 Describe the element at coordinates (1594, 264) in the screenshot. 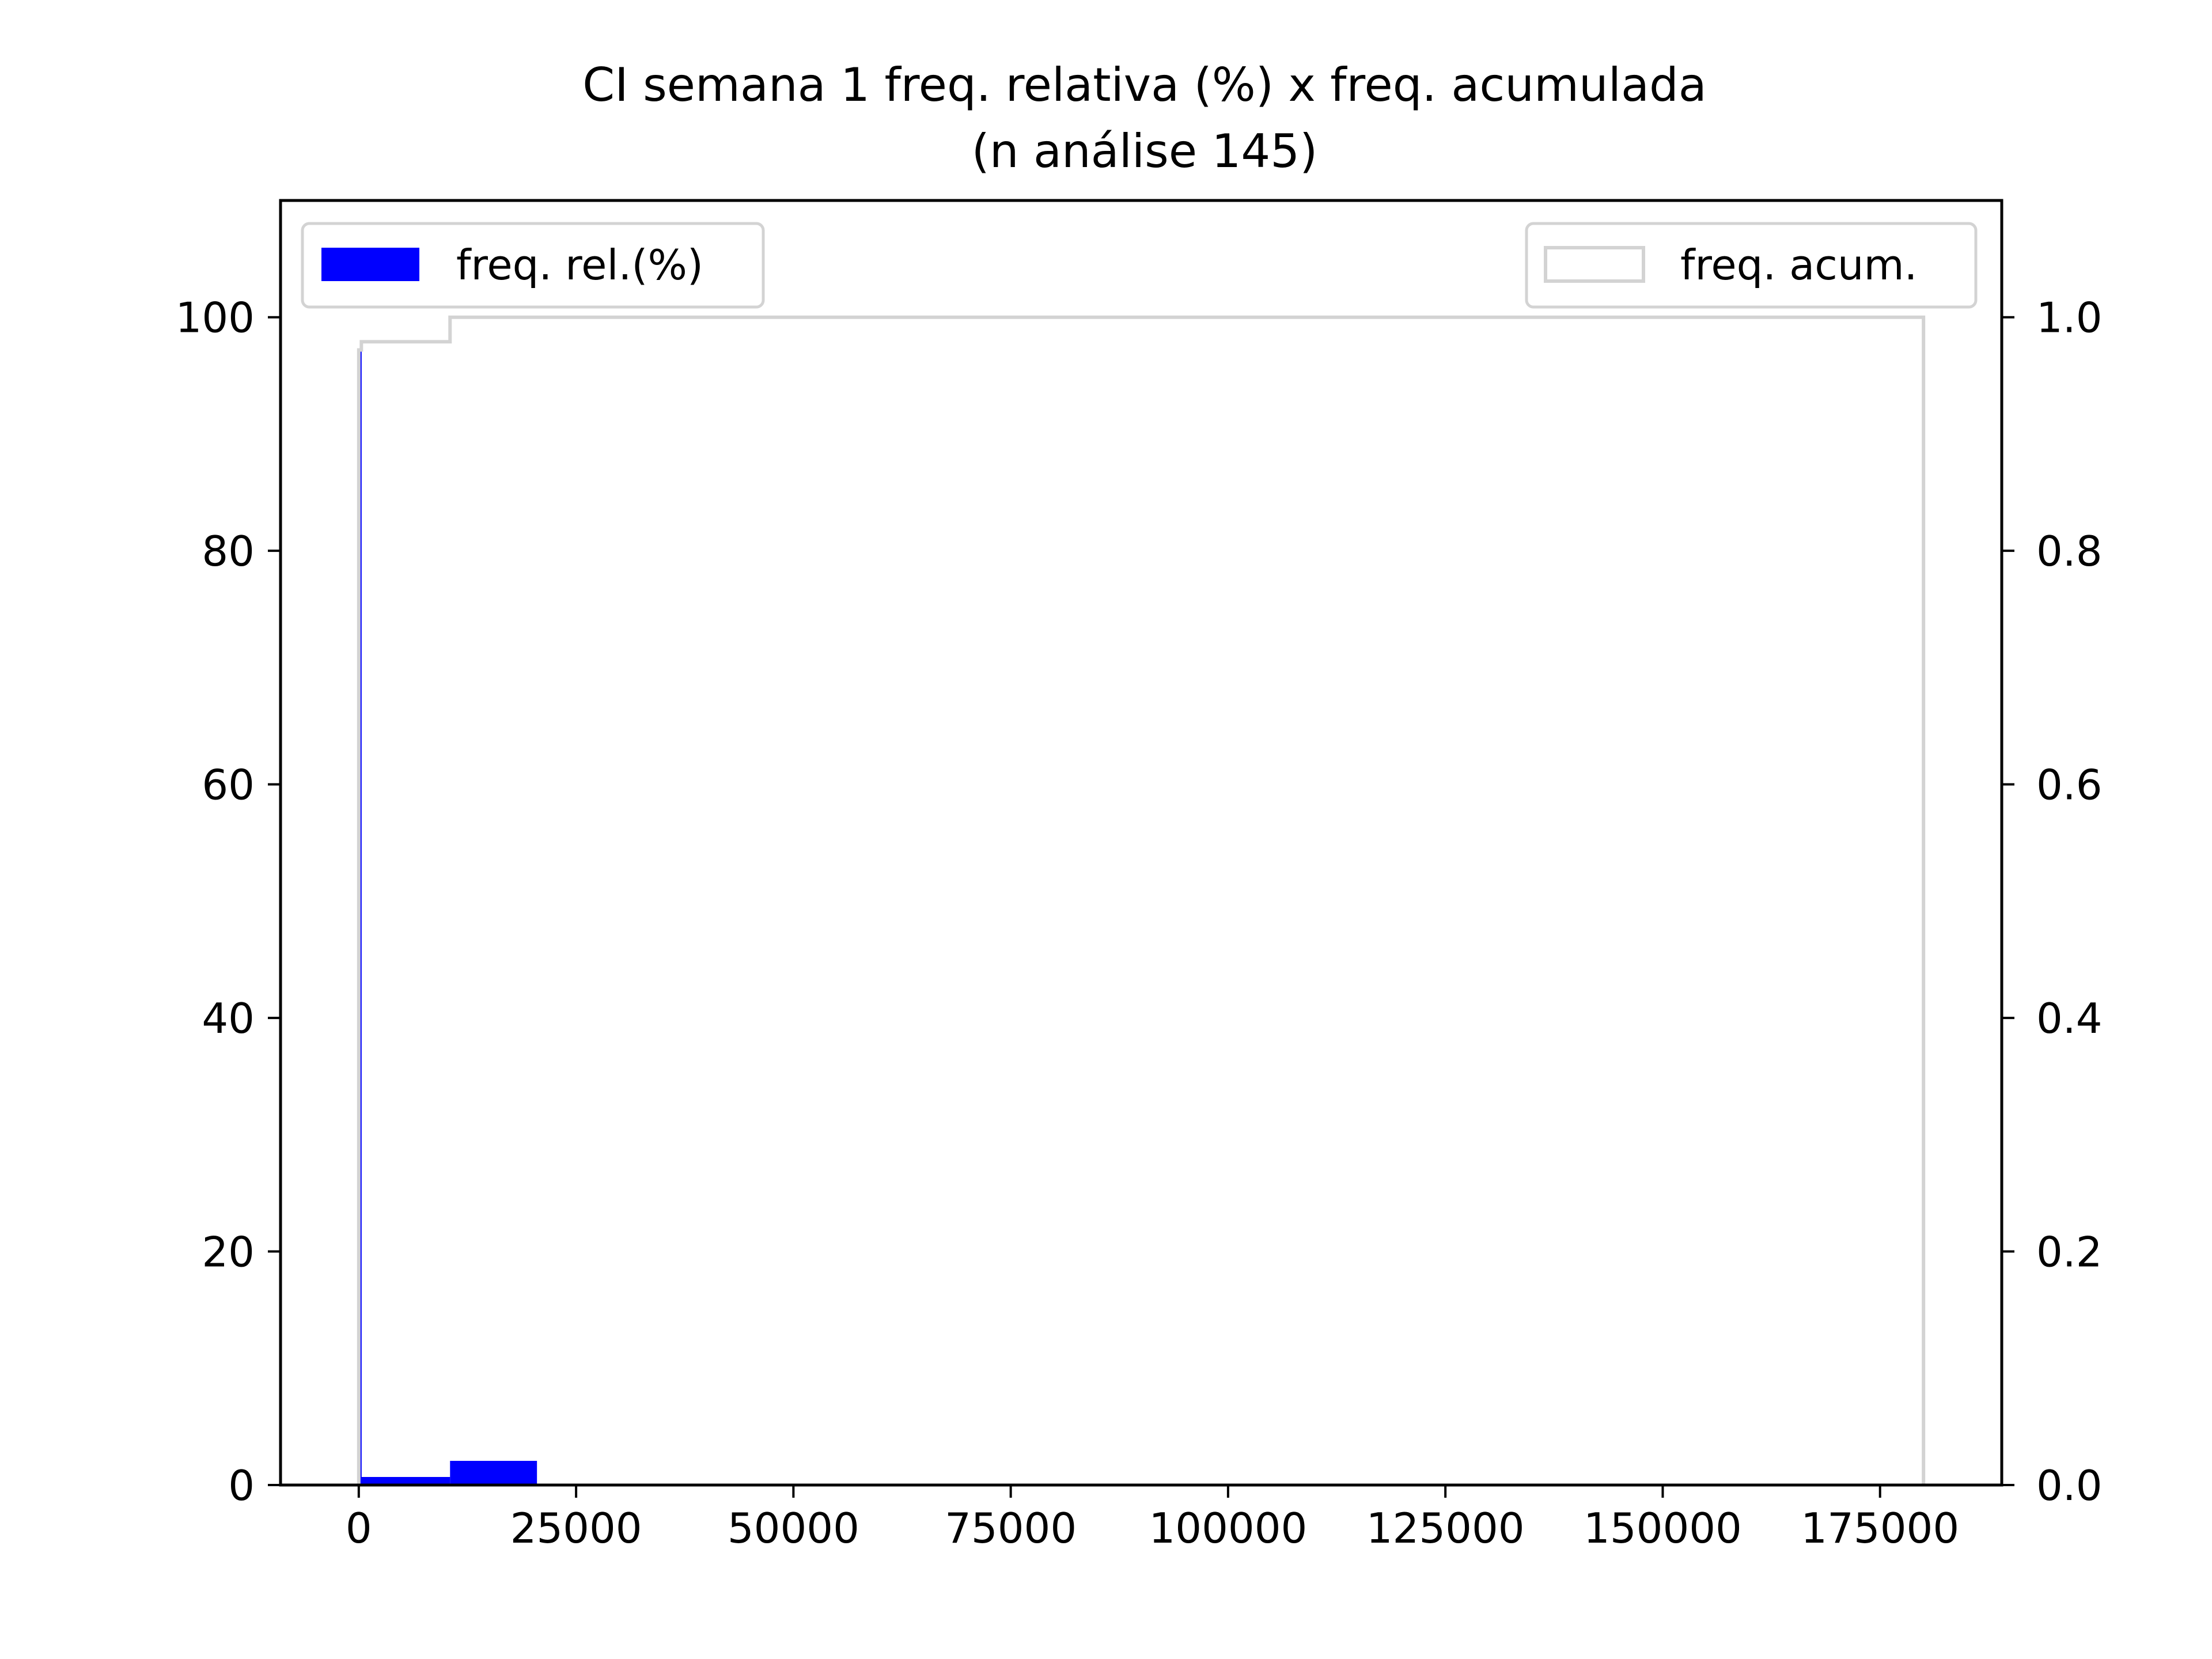

I see `legend-swatch-freq-acum` at that location.